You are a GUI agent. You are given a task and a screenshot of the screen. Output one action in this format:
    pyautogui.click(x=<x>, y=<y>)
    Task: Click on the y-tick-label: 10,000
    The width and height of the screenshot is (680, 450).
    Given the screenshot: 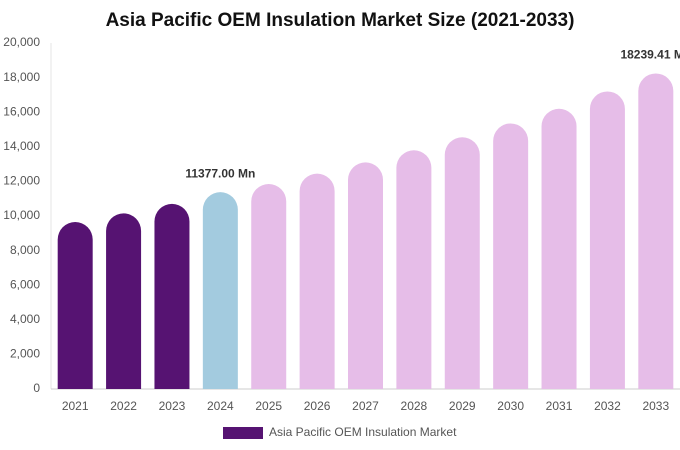 What is the action you would take?
    pyautogui.click(x=21, y=215)
    